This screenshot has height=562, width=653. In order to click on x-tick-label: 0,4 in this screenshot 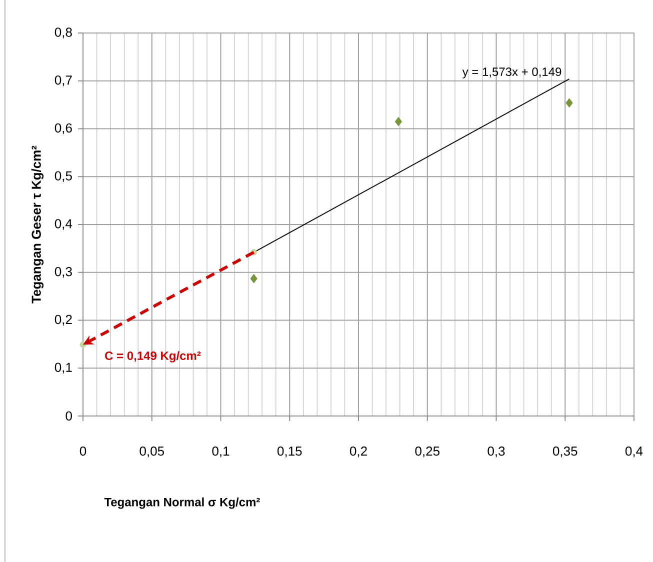, I will do `click(634, 452)`.